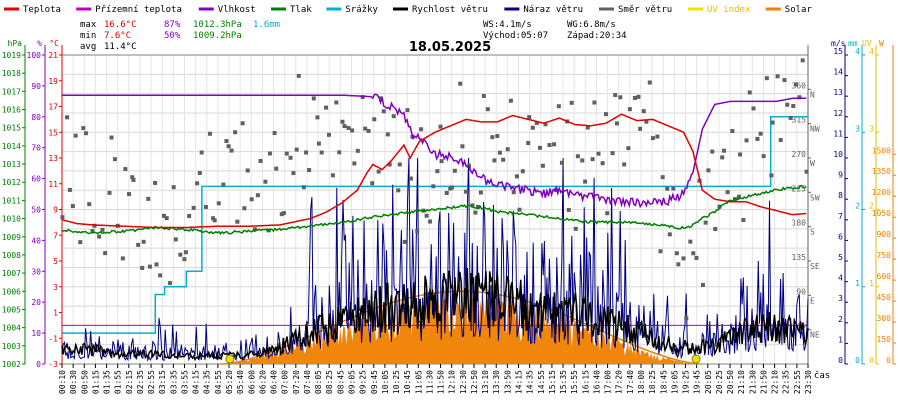 Image resolution: width=900 pixels, height=400 pixels. I want to click on axis-ticklabel-solar: 0, so click(888, 360).